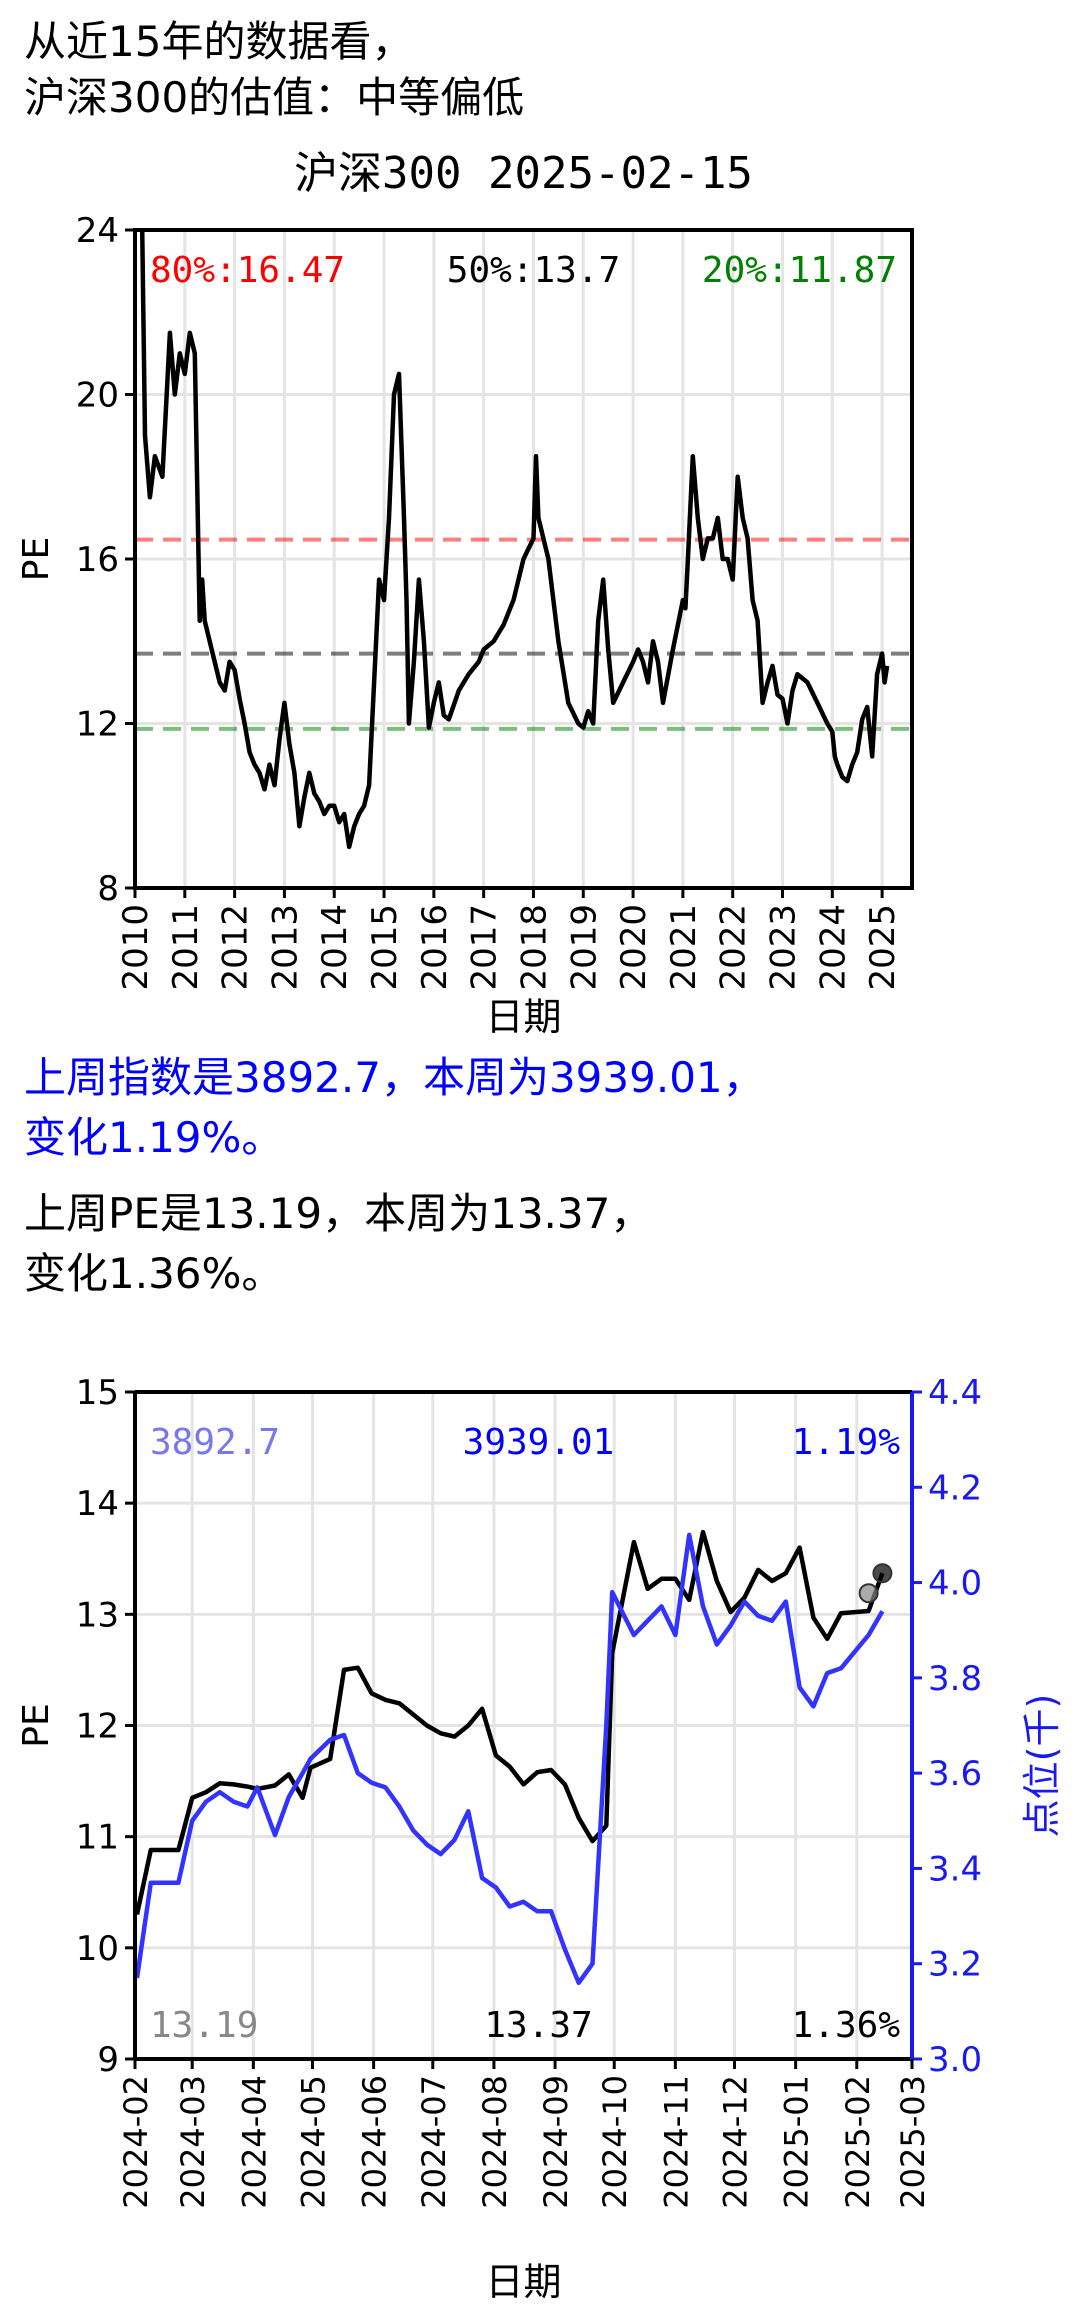 The height and width of the screenshot is (2311, 1080). I want to click on last-week-index-label: 3892.7, so click(215, 1442).